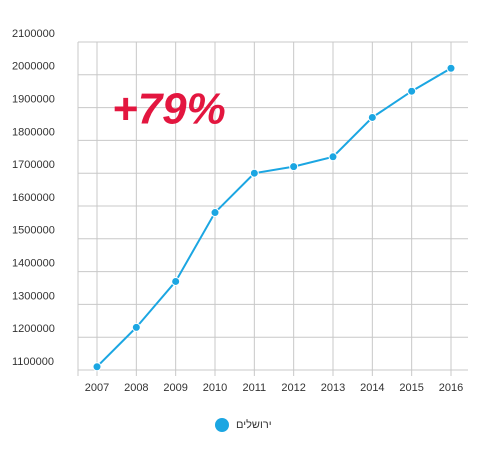 This screenshot has width=500, height=459. Describe the element at coordinates (33, 264) in the screenshot. I see `y-tick-label: 1400000` at that location.